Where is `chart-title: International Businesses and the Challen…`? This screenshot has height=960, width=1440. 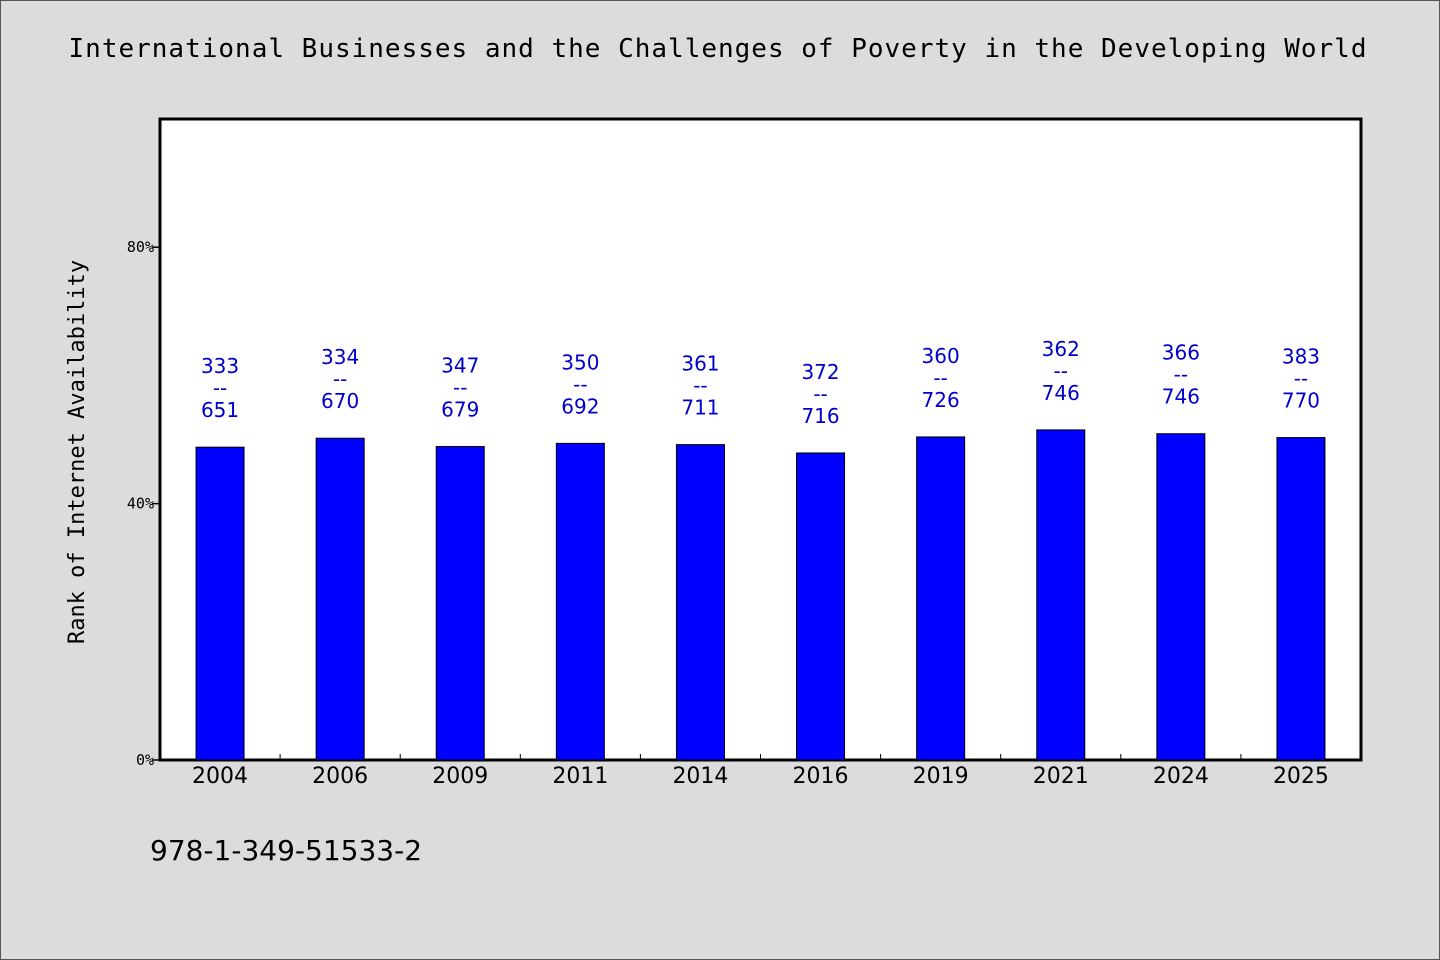 chart-title: International Businesses and the Challen… is located at coordinates (718, 49).